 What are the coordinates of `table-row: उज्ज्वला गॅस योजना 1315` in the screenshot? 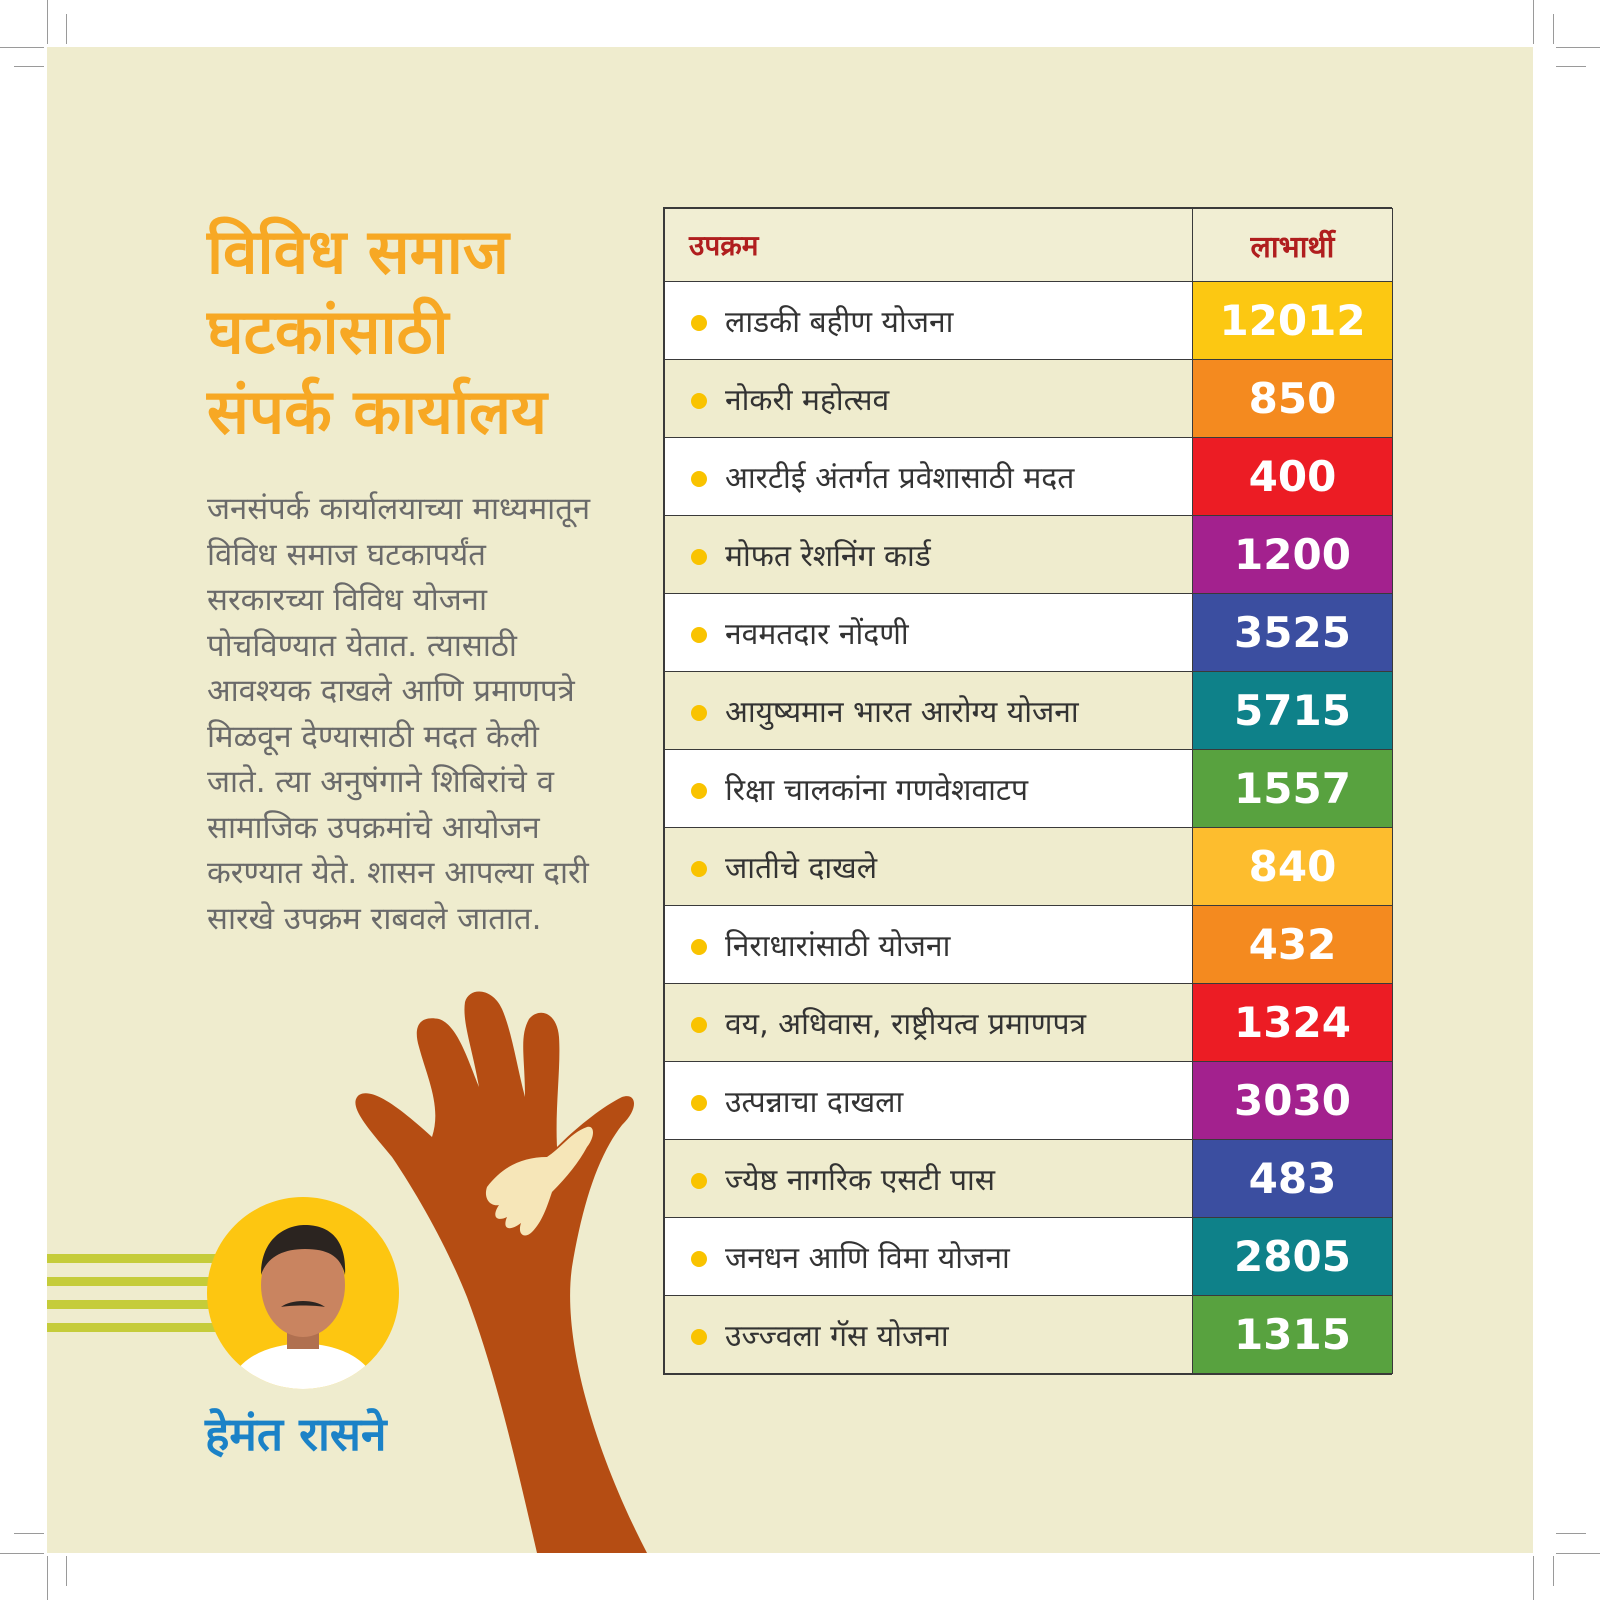 It's located at (1028, 1334).